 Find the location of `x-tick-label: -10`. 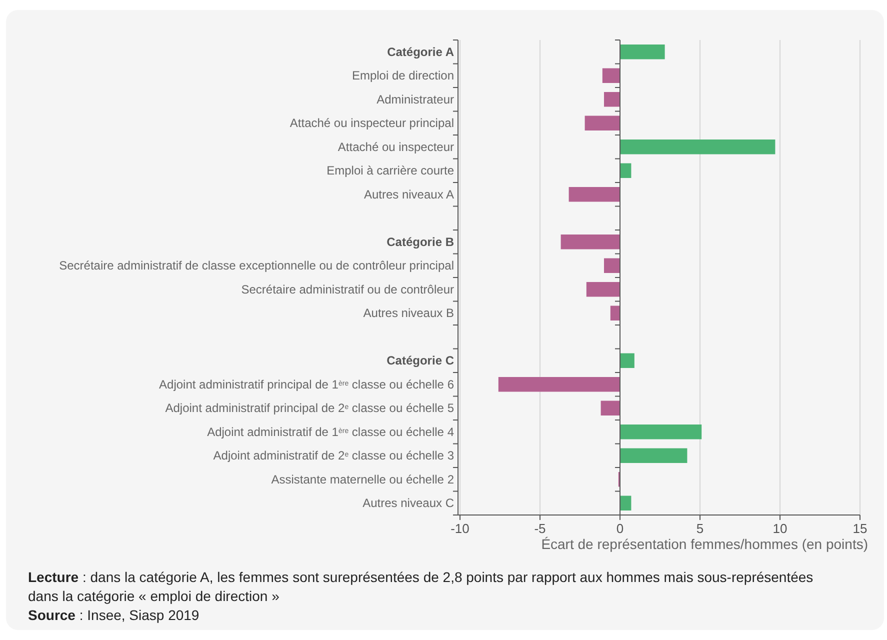

x-tick-label: -10 is located at coordinates (460, 528).